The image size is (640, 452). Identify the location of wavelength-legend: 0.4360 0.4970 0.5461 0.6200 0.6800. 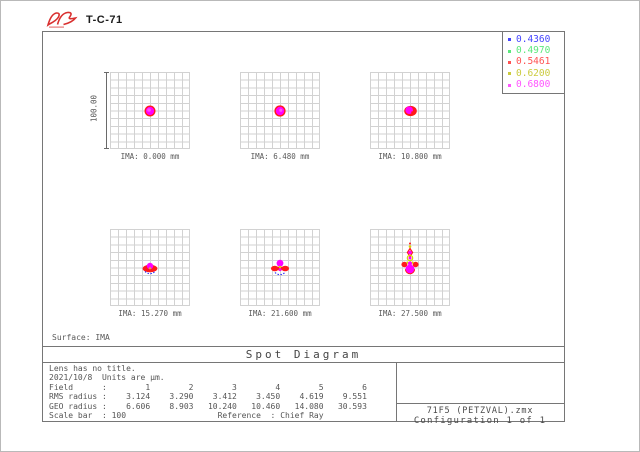
(533, 63).